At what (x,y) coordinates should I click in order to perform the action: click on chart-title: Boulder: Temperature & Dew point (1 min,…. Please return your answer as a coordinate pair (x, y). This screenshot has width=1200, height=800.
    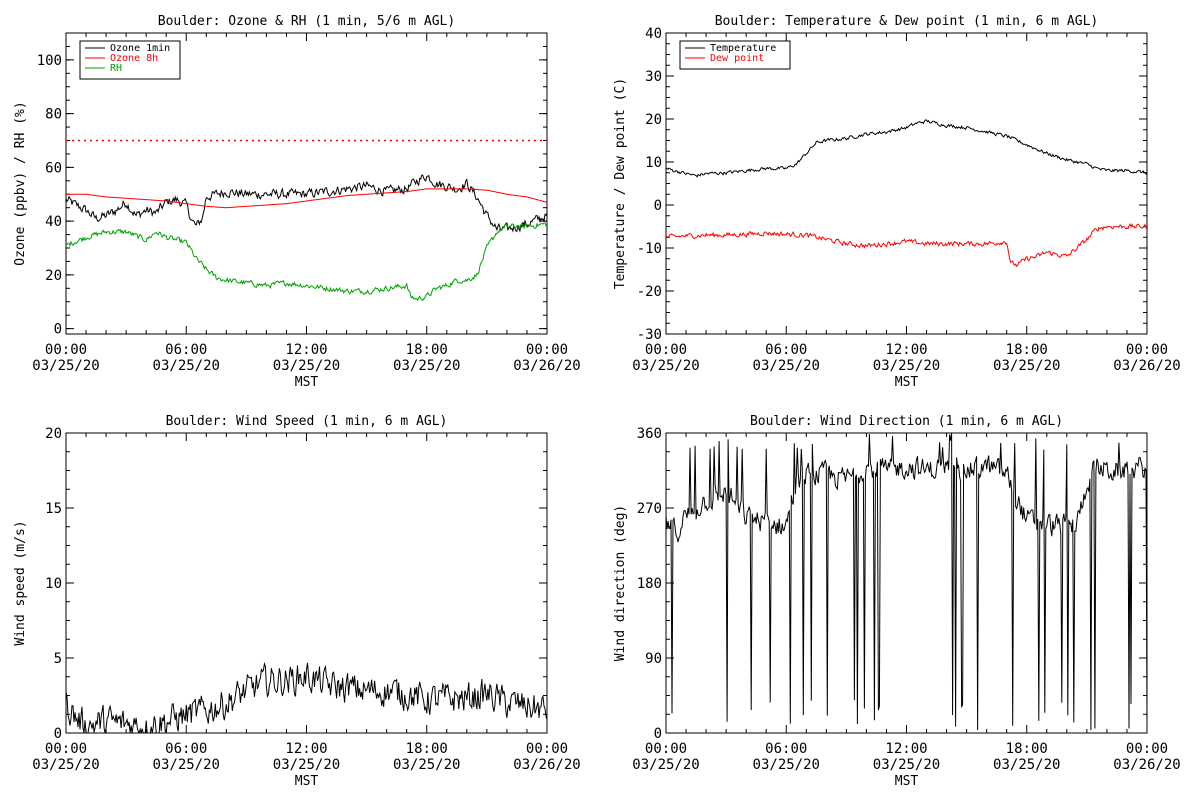
    Looking at the image, I should click on (907, 21).